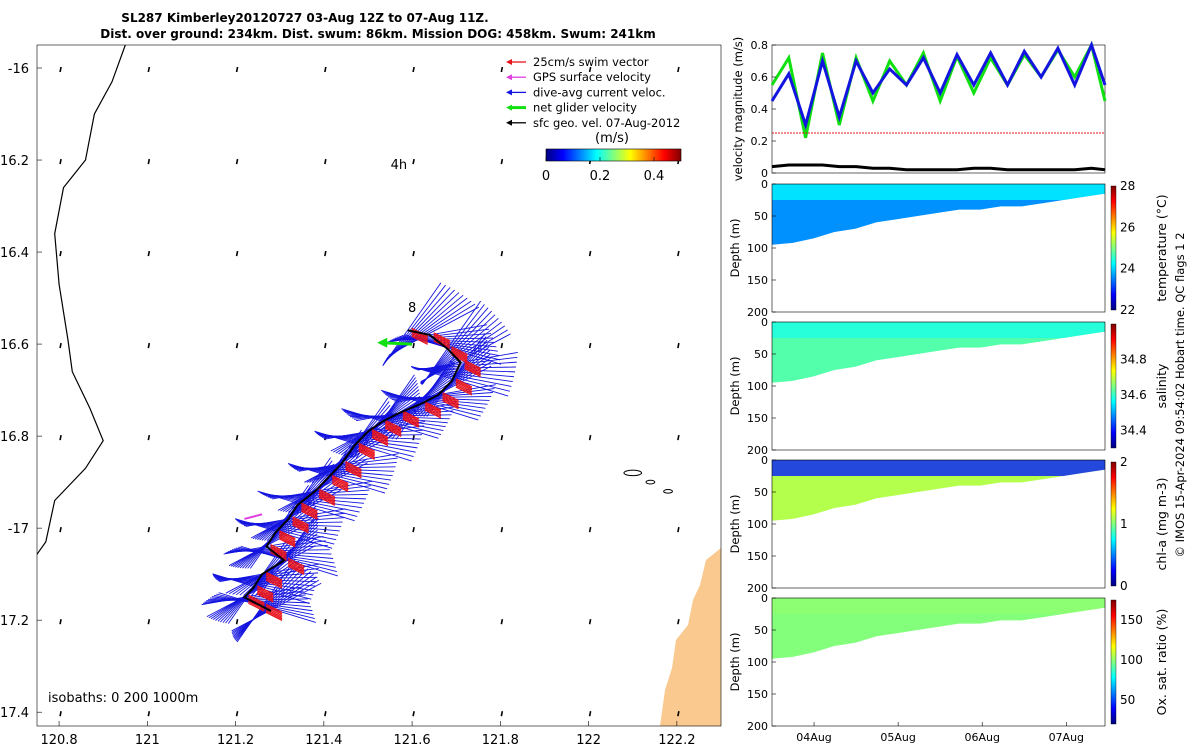 The width and height of the screenshot is (1200, 750). What do you see at coordinates (757, 418) in the screenshot?
I see `section-y-tick-label: 150` at bounding box center [757, 418].